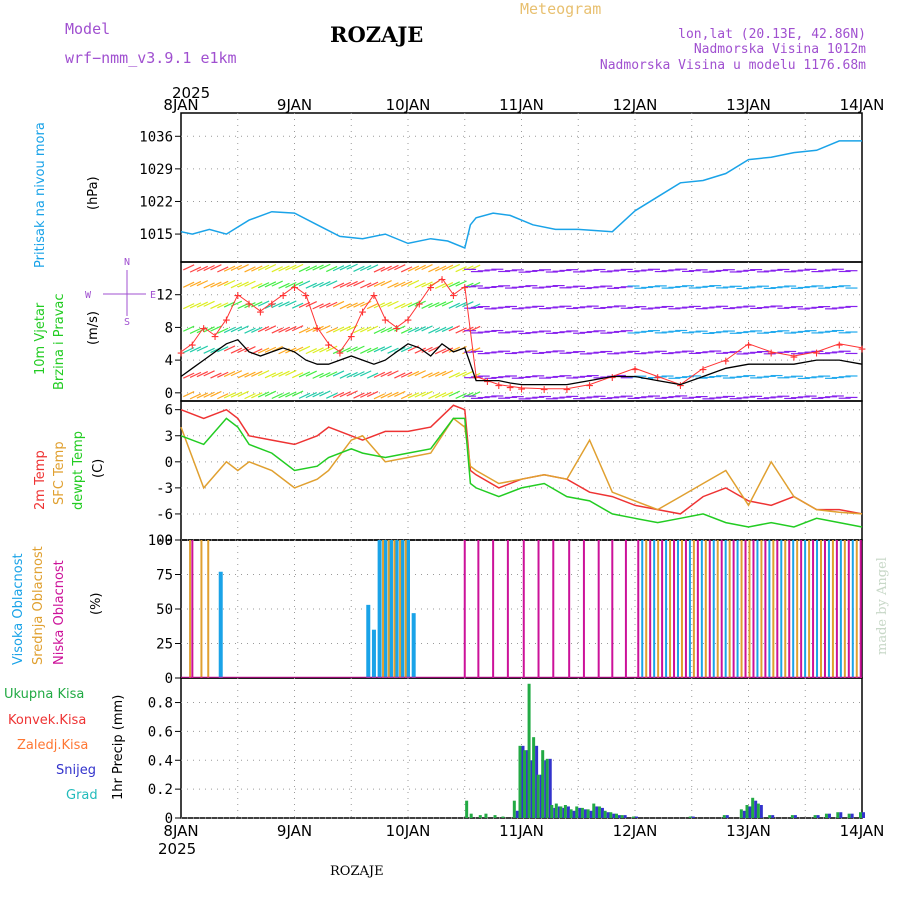 The width and height of the screenshot is (900, 900). What do you see at coordinates (156, 170) in the screenshot?
I see `y-tick-label: 1029` at bounding box center [156, 170].